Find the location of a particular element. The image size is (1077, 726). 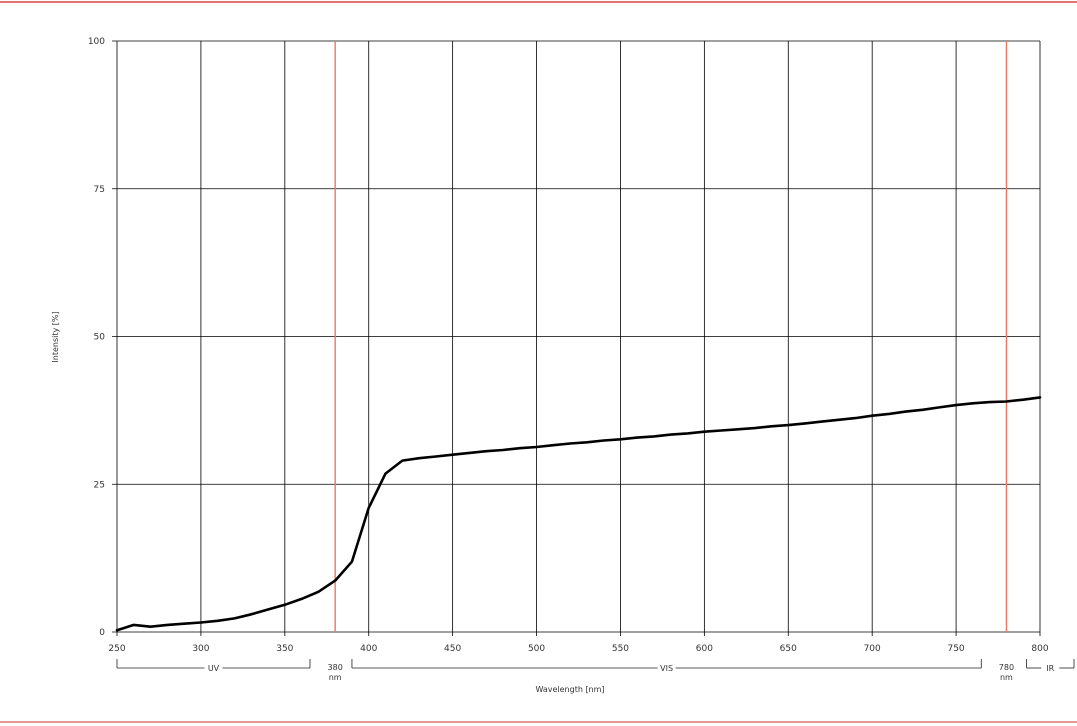

x-tick-label: 700 is located at coordinates (872, 649).